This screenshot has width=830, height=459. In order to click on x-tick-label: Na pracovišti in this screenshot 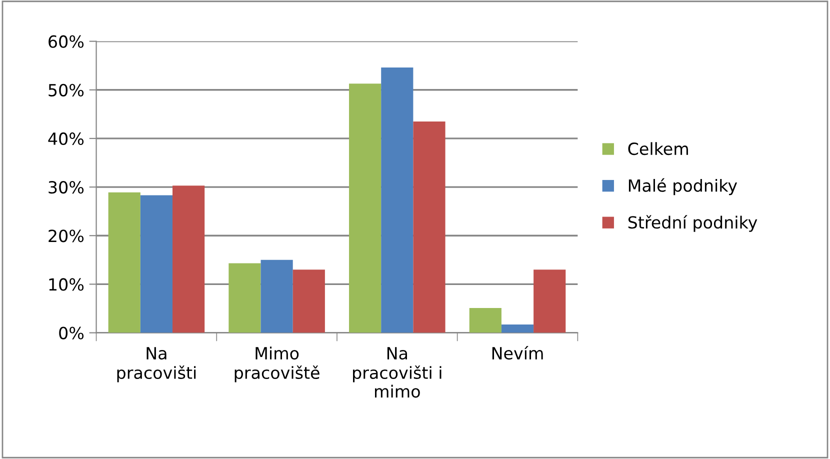, I will do `click(156, 364)`.